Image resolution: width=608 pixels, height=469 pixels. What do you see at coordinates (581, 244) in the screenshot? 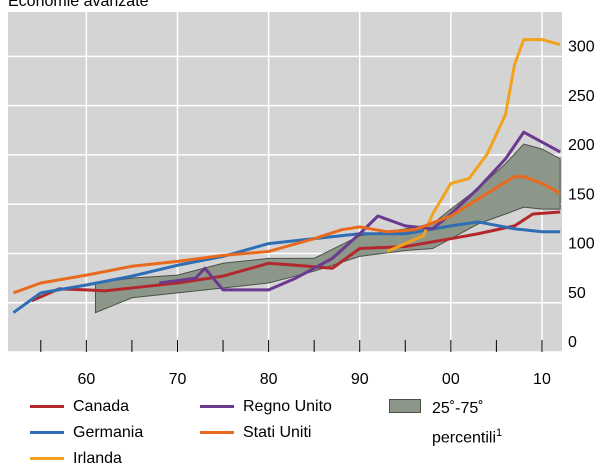
I see `y-tick-label: 100` at bounding box center [581, 244].